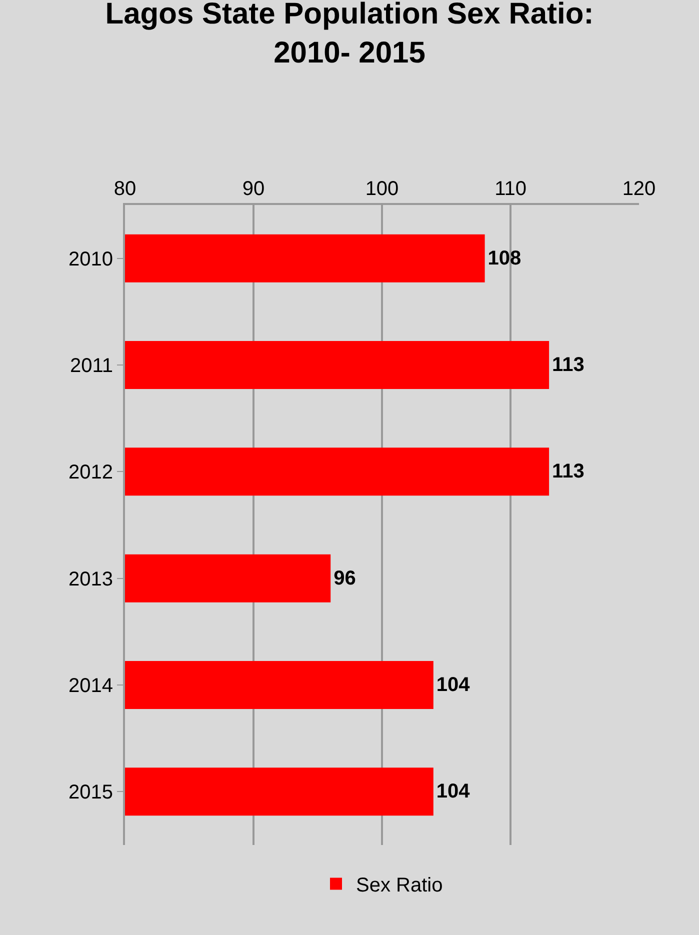 This screenshot has height=935, width=699. I want to click on data-label: 96, so click(345, 578).